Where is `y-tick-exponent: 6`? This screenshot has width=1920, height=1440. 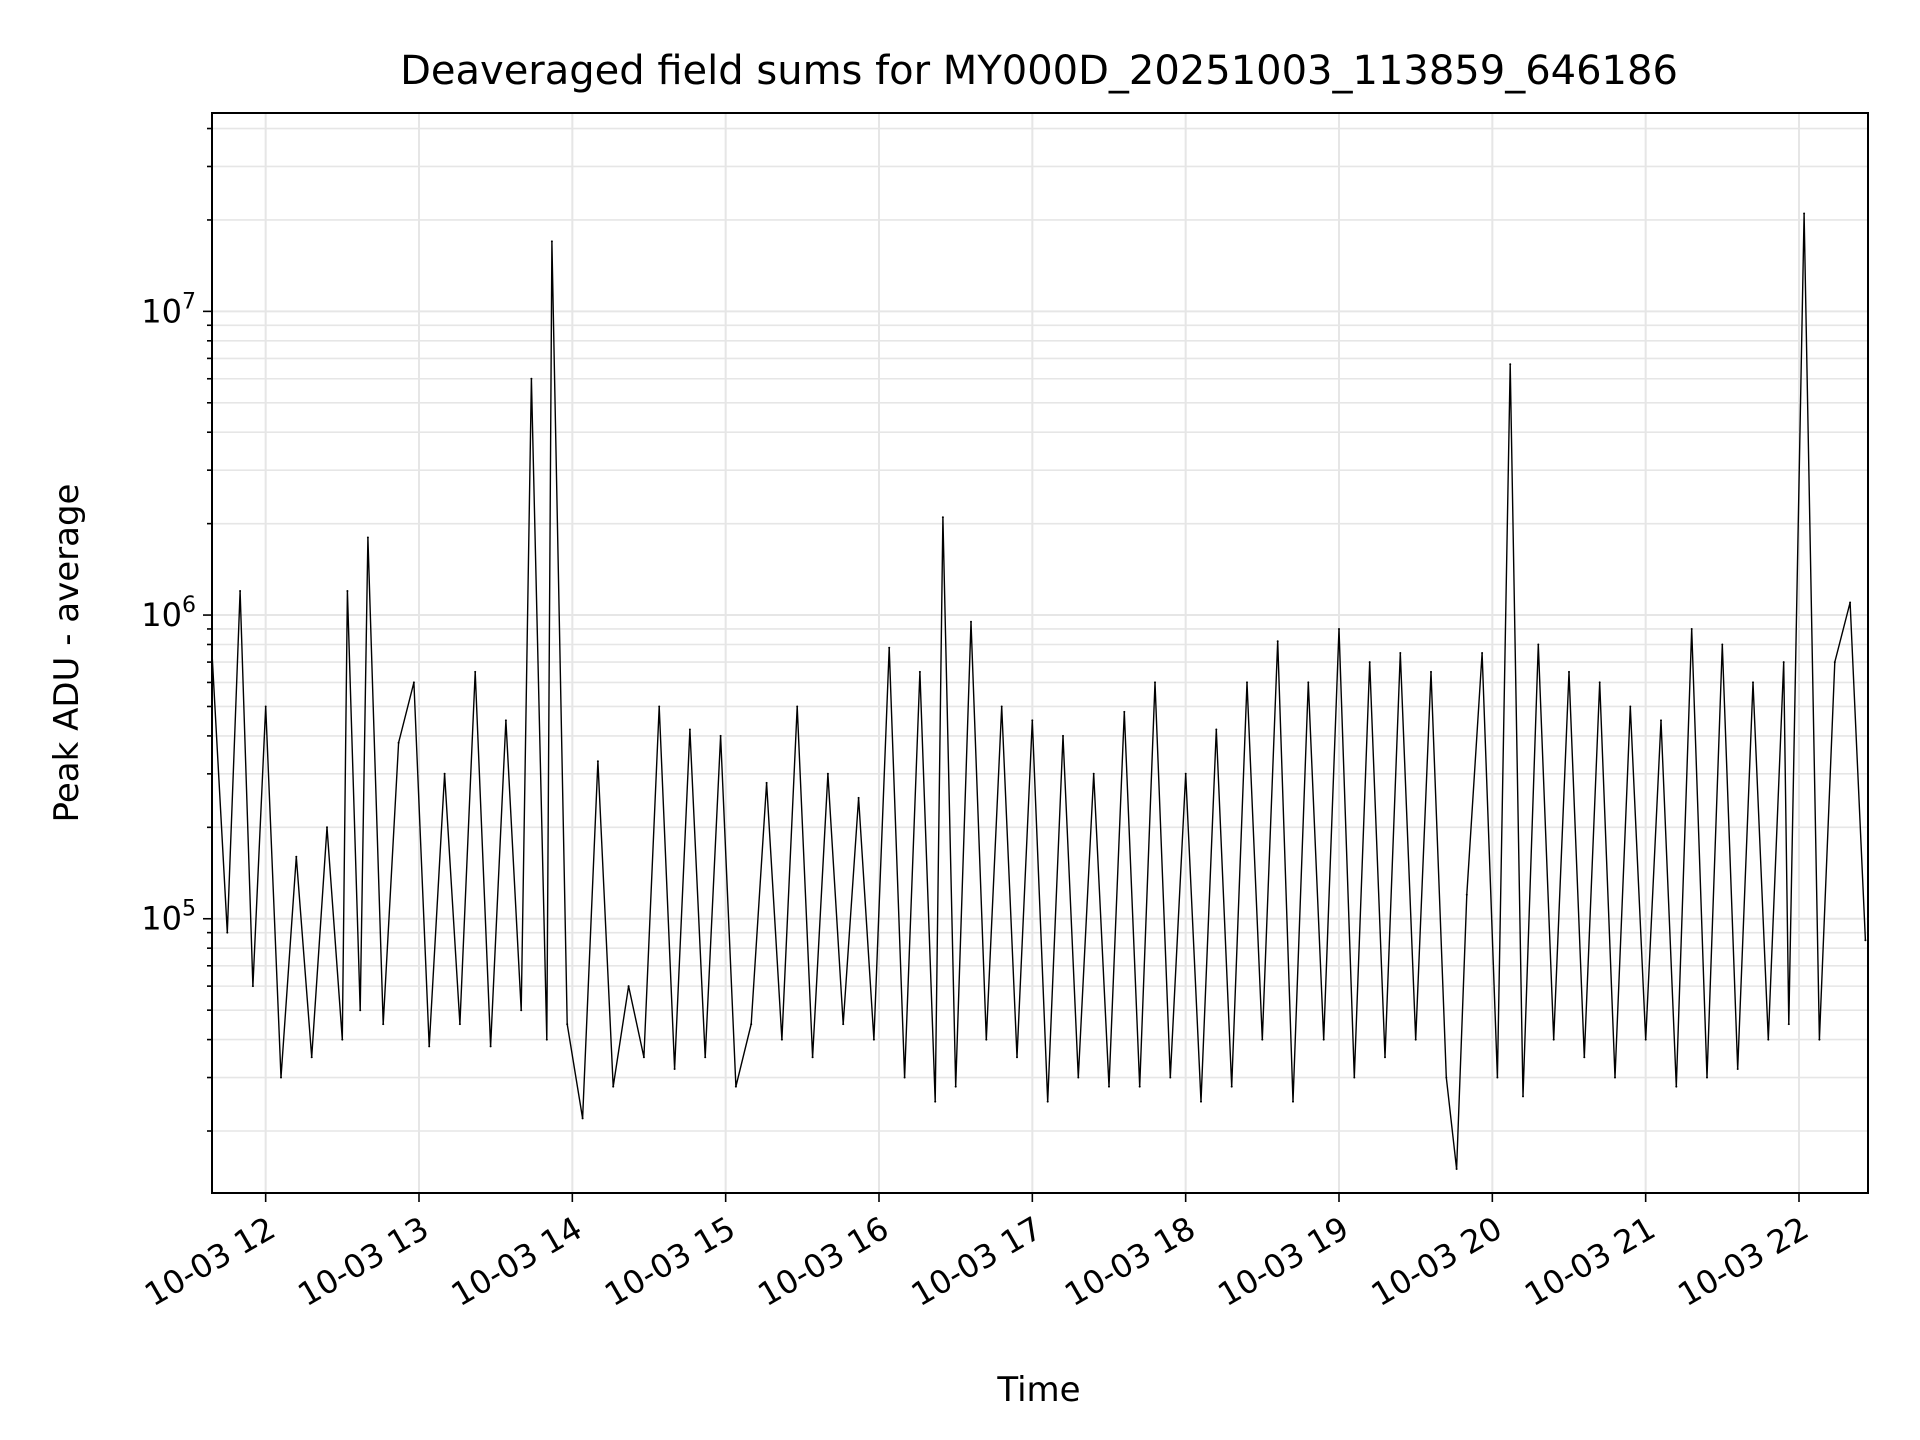 y-tick-exponent: 6 is located at coordinates (189, 605).